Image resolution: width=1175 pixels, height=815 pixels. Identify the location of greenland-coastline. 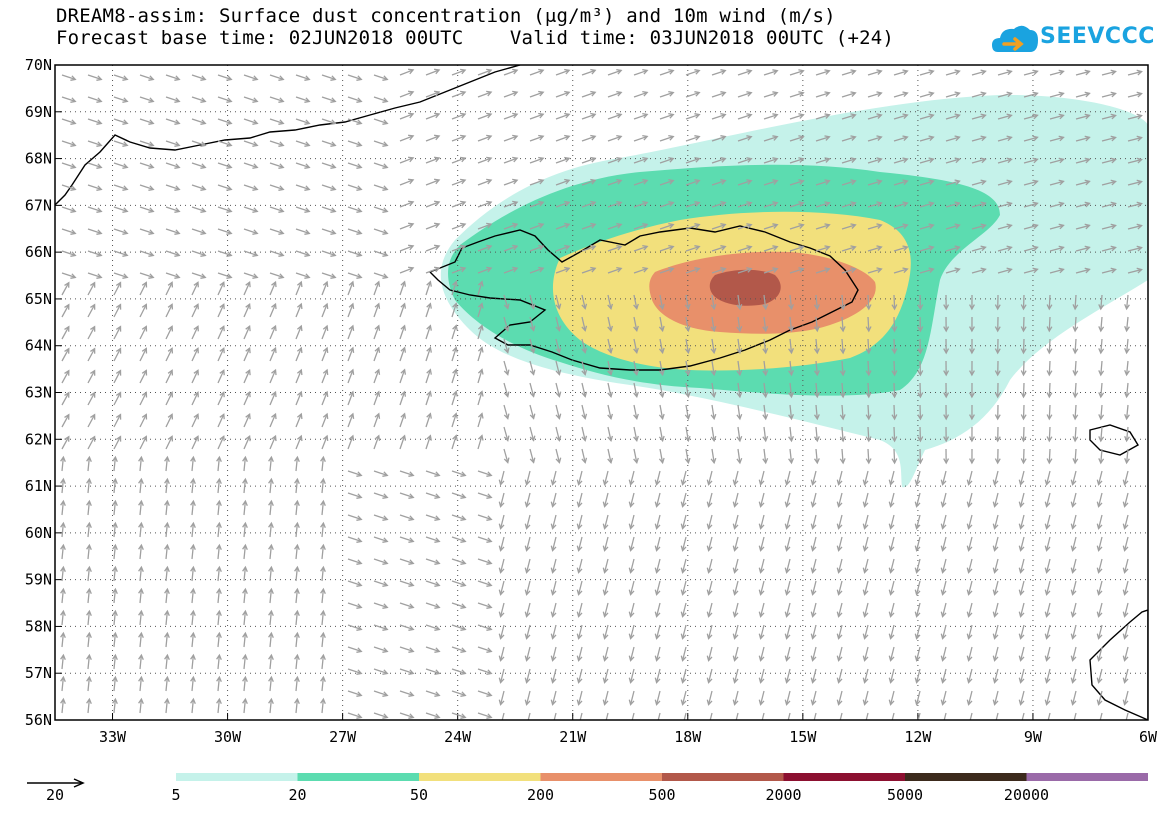
(288, 135).